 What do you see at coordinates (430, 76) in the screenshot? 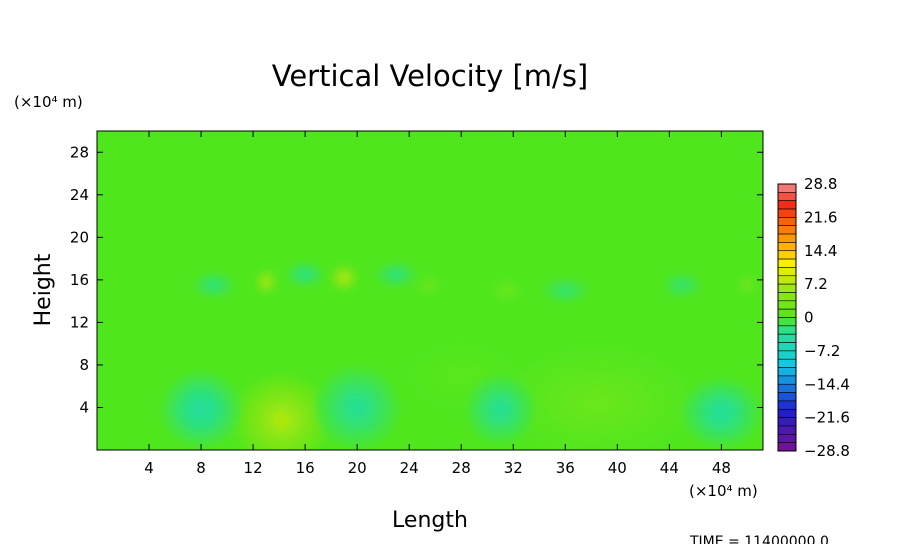
I see `chart-title: Vertical Velocity [m/s]` at bounding box center [430, 76].